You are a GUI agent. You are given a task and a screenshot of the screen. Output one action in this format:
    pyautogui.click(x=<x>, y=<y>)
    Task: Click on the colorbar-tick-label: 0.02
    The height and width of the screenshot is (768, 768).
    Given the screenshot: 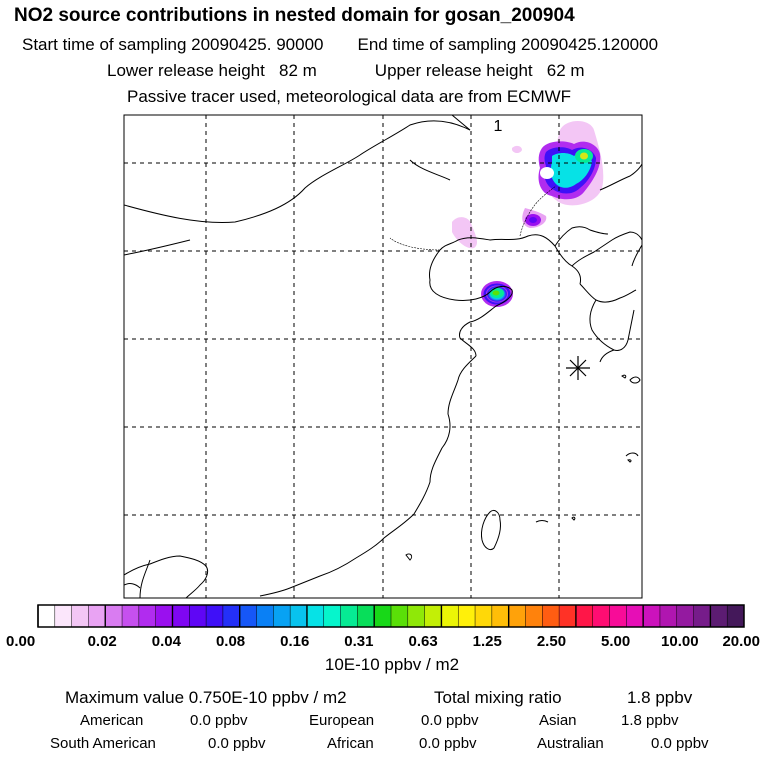 What is the action you would take?
    pyautogui.click(x=102, y=641)
    